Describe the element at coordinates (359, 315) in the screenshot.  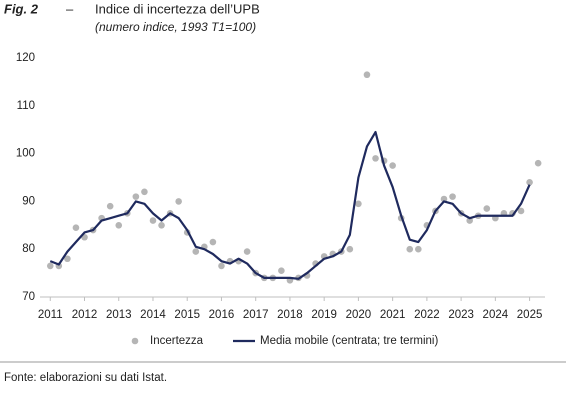
I see `x-tick-label: 2020` at that location.